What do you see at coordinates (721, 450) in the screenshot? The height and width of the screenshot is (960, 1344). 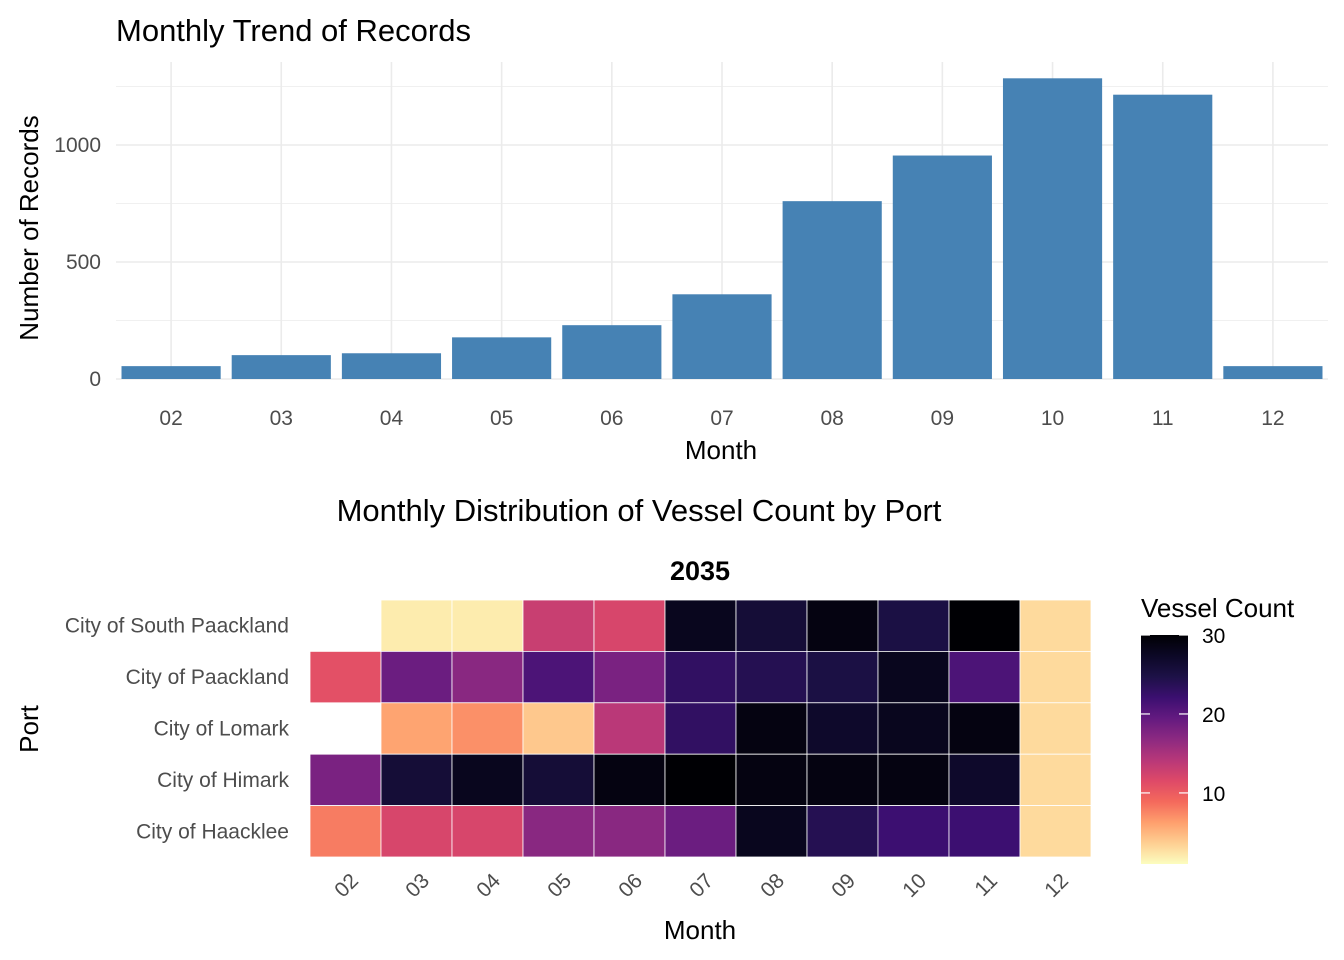 I see `bar-chart-x-axis-title: Month` at bounding box center [721, 450].